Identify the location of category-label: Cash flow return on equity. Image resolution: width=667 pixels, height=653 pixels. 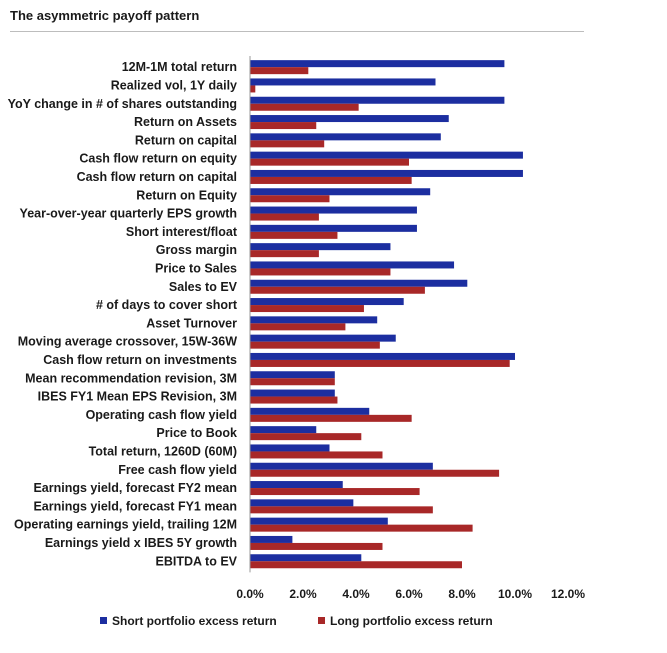
(158, 159).